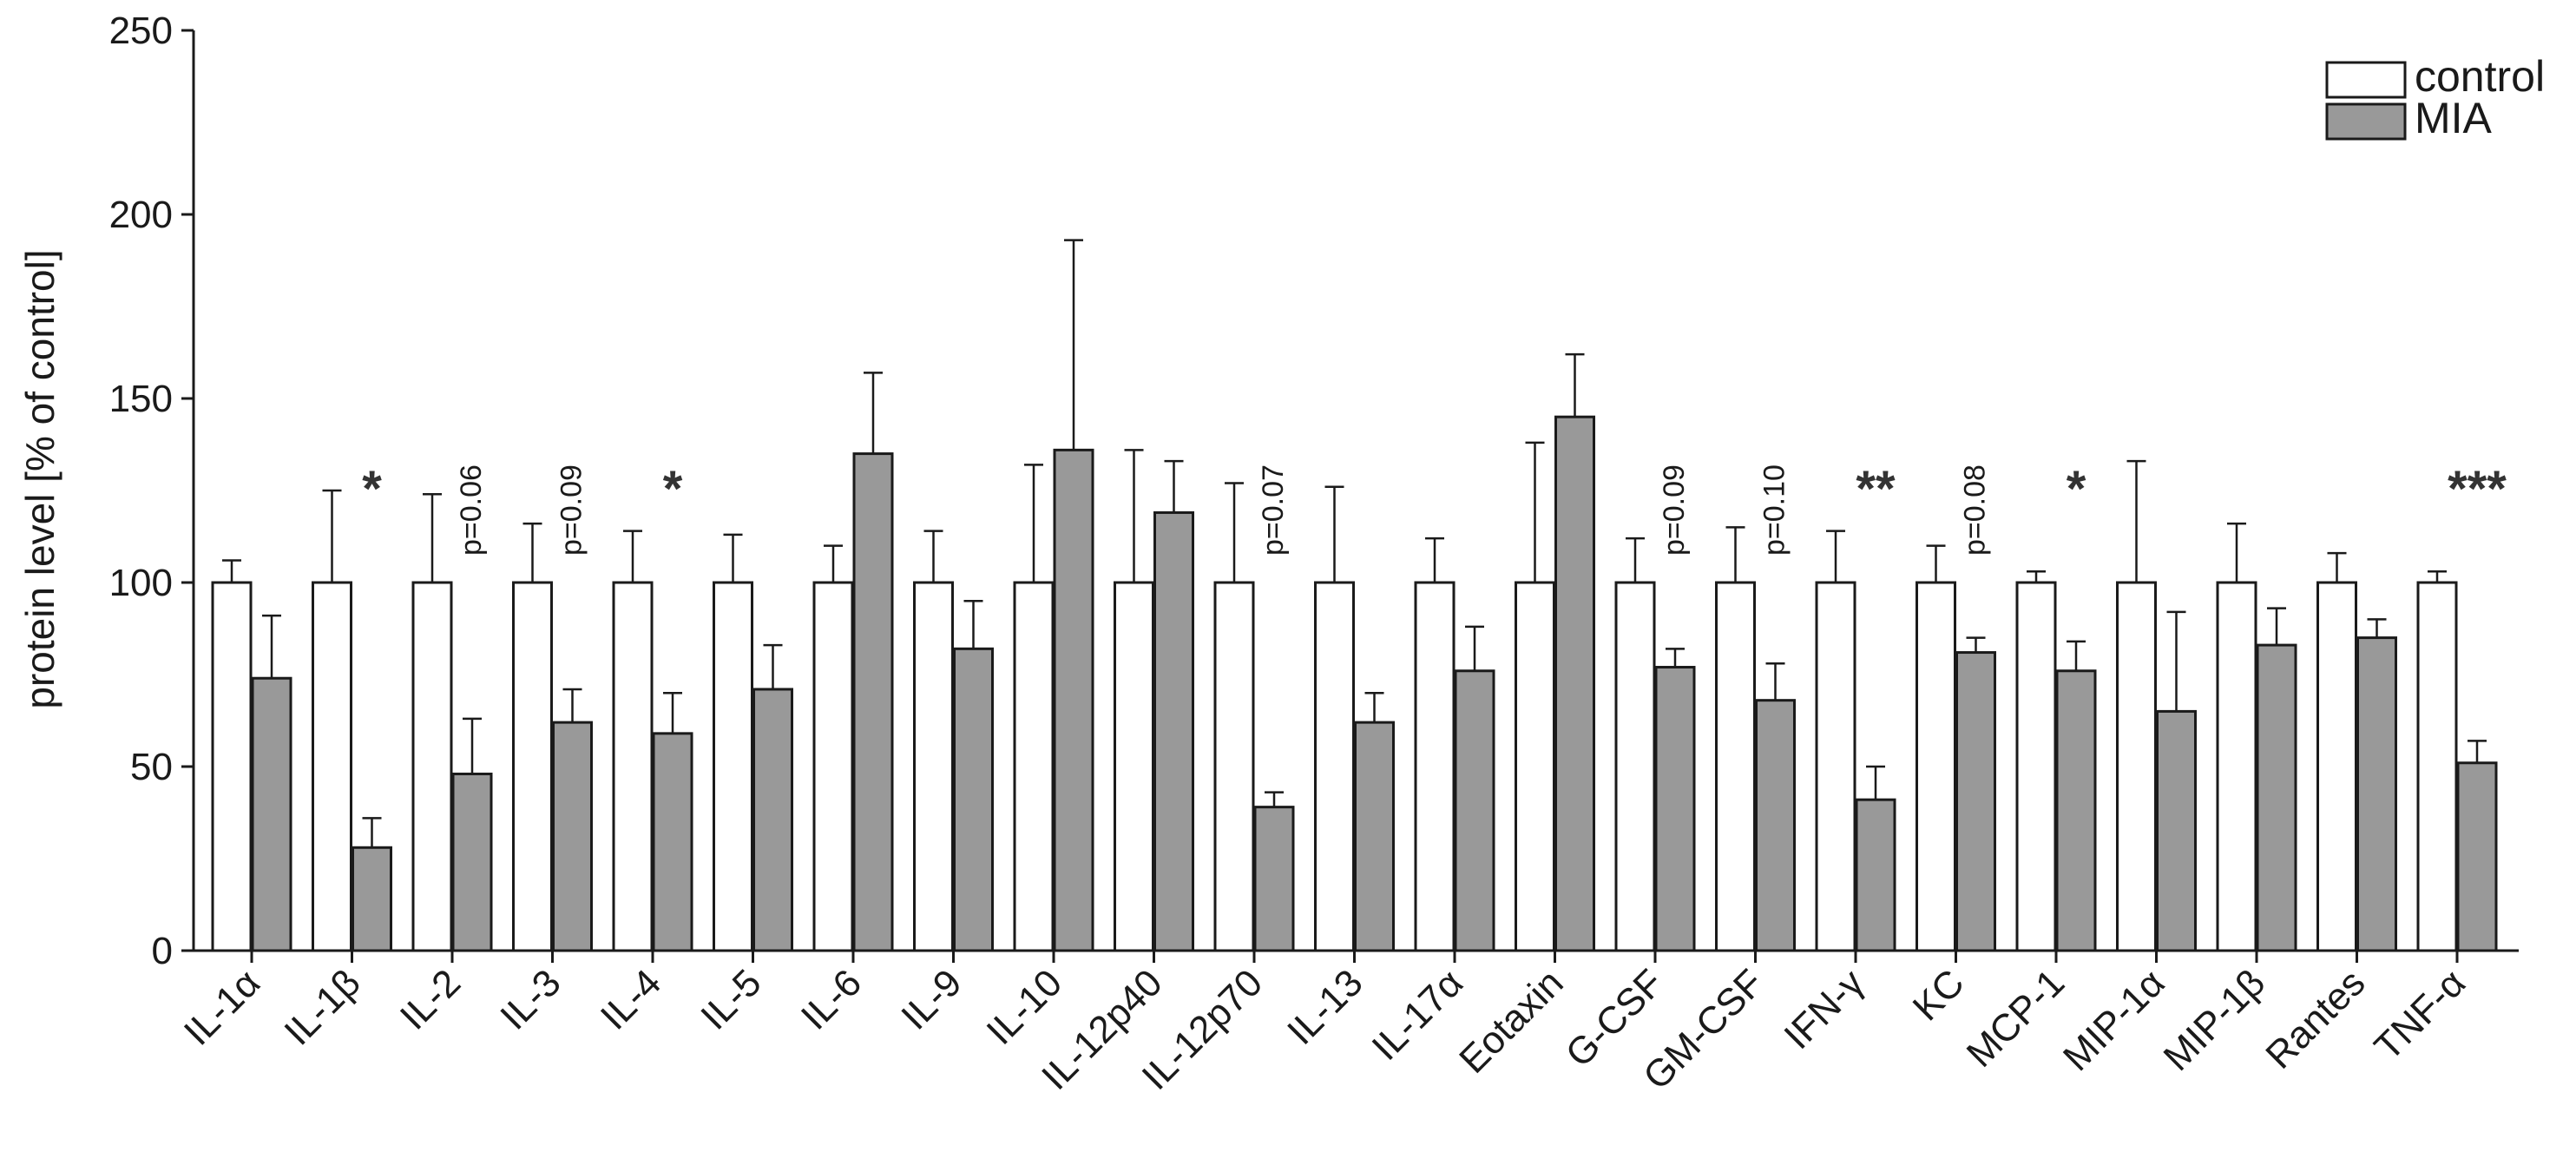 This screenshot has width=2576, height=1172. I want to click on x-category-label: IL-3, so click(530, 999).